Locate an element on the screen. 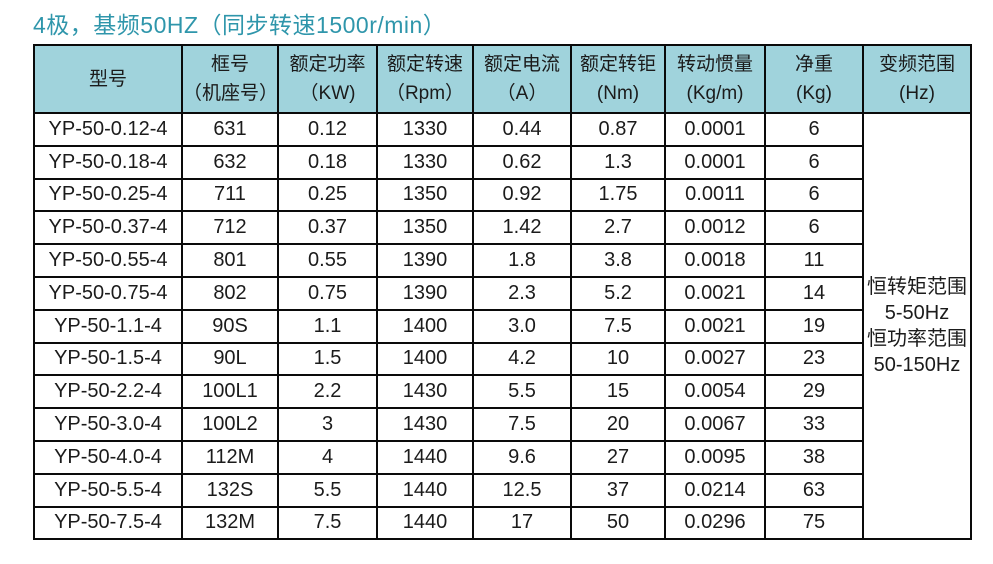 The height and width of the screenshot is (564, 993). page-title: 4极，基频50HZ（同步转速1500r/min） is located at coordinates (240, 25).